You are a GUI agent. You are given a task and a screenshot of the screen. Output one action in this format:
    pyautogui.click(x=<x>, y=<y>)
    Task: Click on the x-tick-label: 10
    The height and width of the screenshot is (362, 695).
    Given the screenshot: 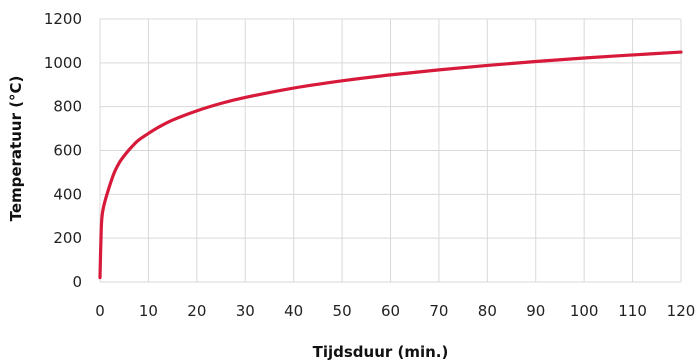 What is the action you would take?
    pyautogui.click(x=148, y=311)
    